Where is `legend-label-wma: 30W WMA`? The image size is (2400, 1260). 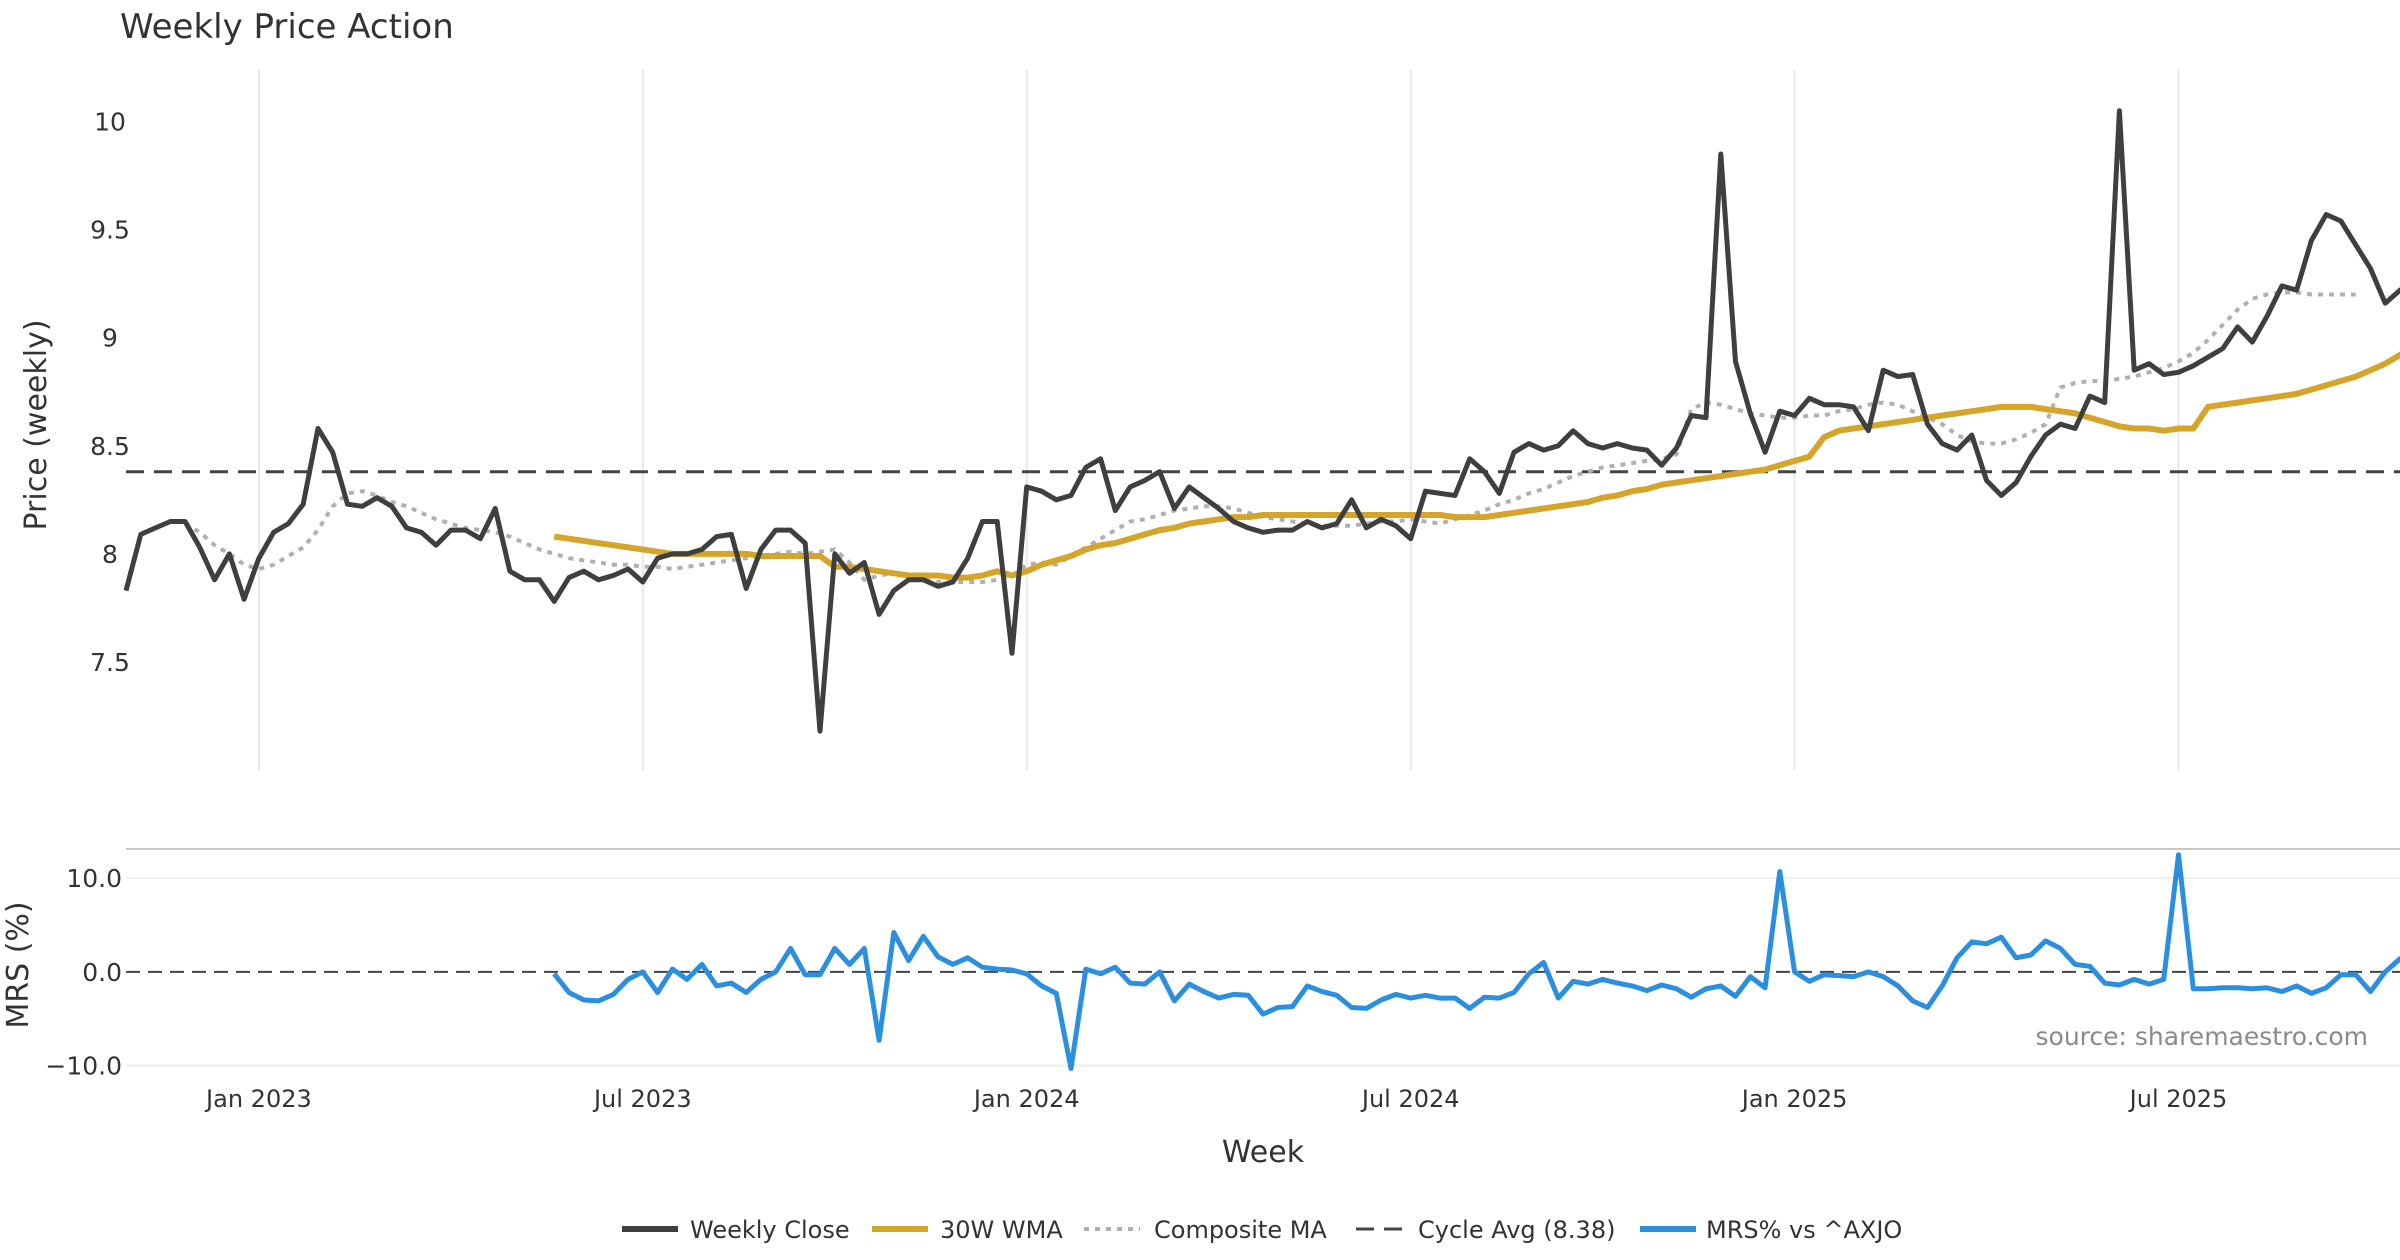
legend-label-wma: 30W WMA is located at coordinates (1001, 1230).